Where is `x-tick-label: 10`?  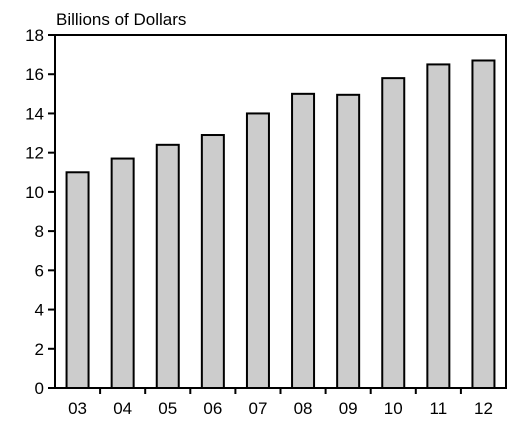 x-tick-label: 10 is located at coordinates (393, 408).